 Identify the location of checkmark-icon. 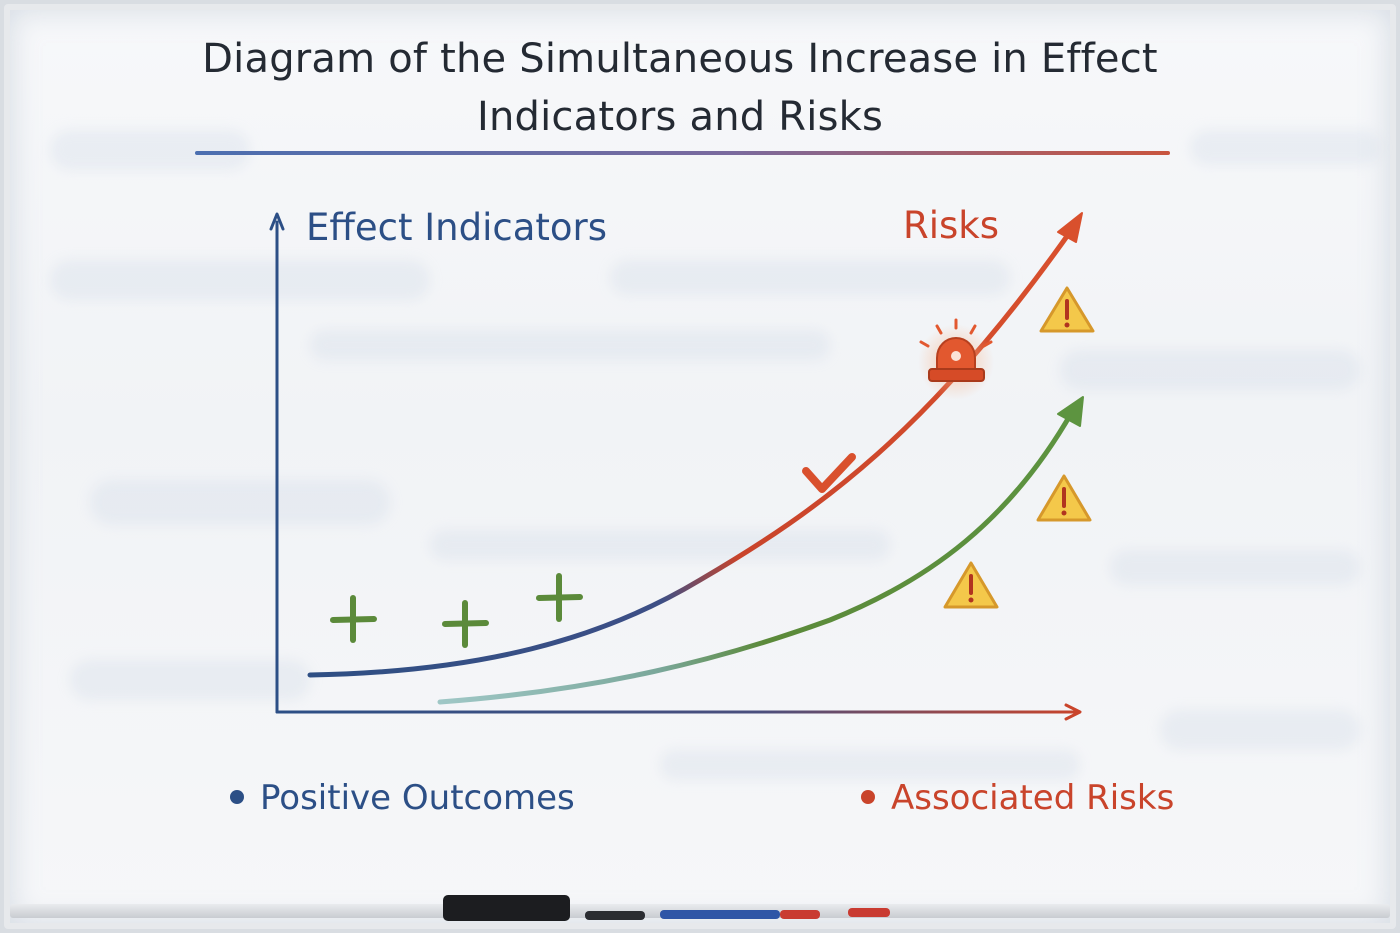
(829, 473).